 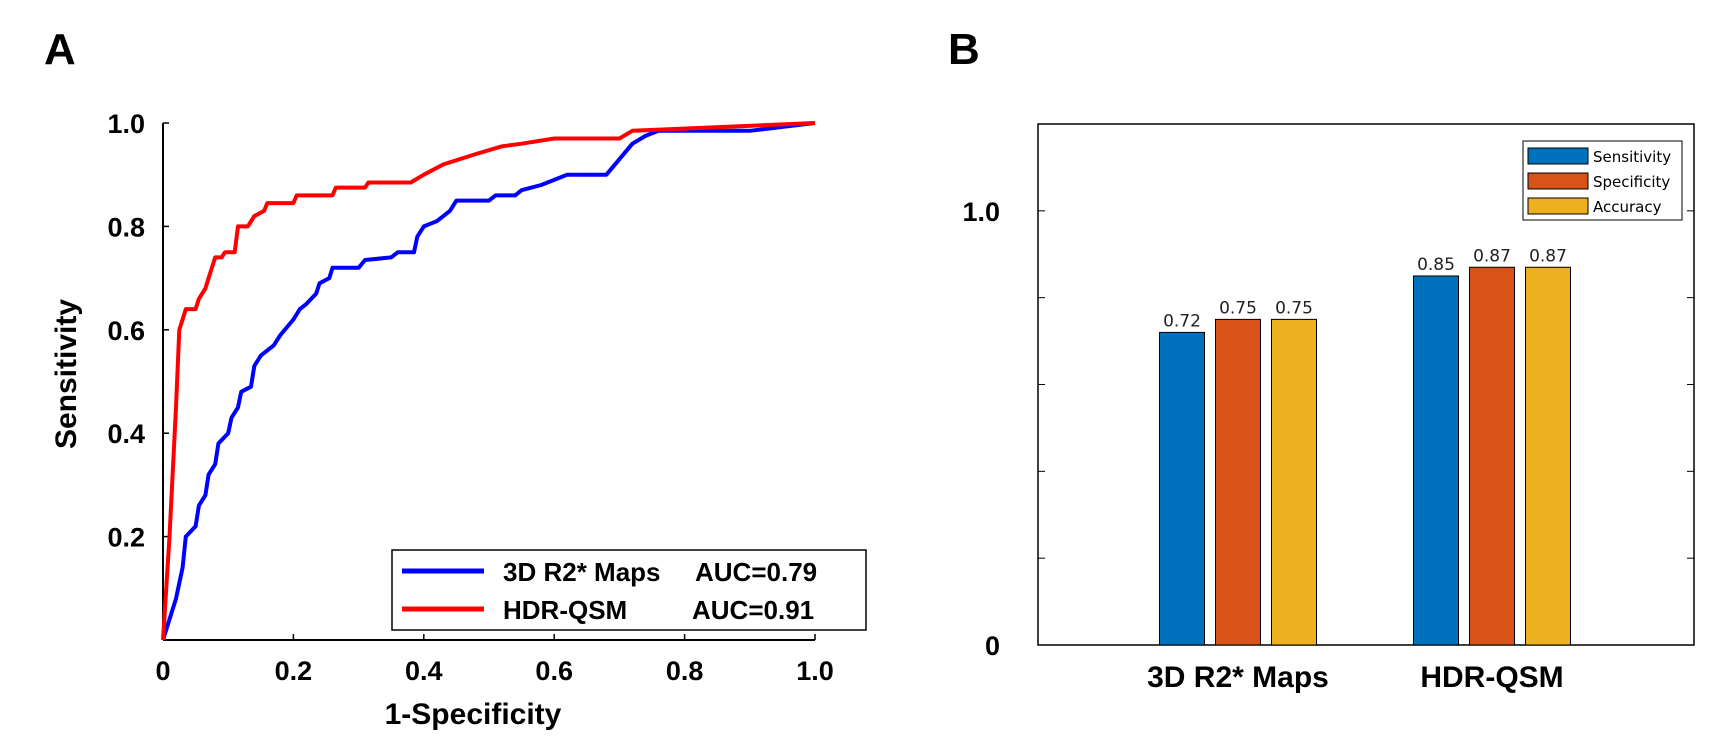 What do you see at coordinates (60, 49) in the screenshot?
I see `panel-a-letter: A` at bounding box center [60, 49].